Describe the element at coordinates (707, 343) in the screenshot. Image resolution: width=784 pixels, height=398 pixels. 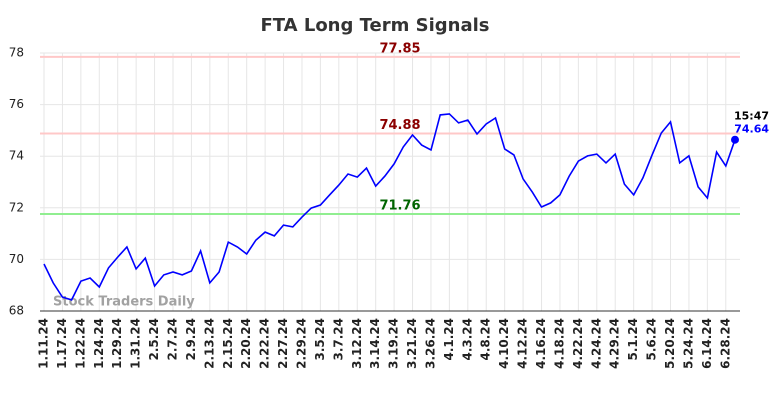
I see `x-tick-label: 6.14.24` at that location.